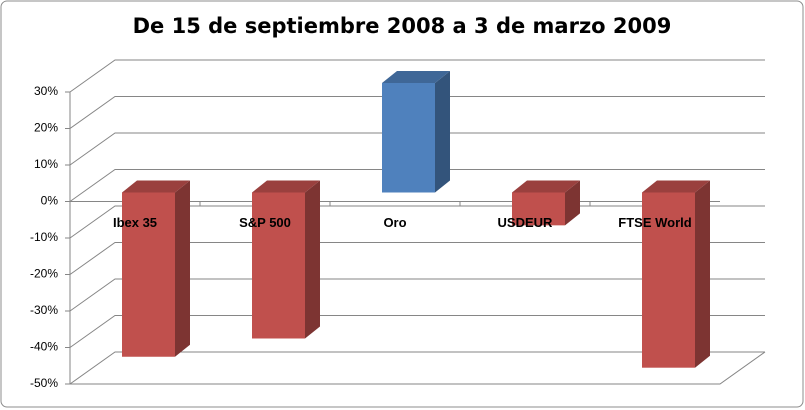 The image size is (805, 410). I want to click on y-tick-label: -40%, so click(44, 347).